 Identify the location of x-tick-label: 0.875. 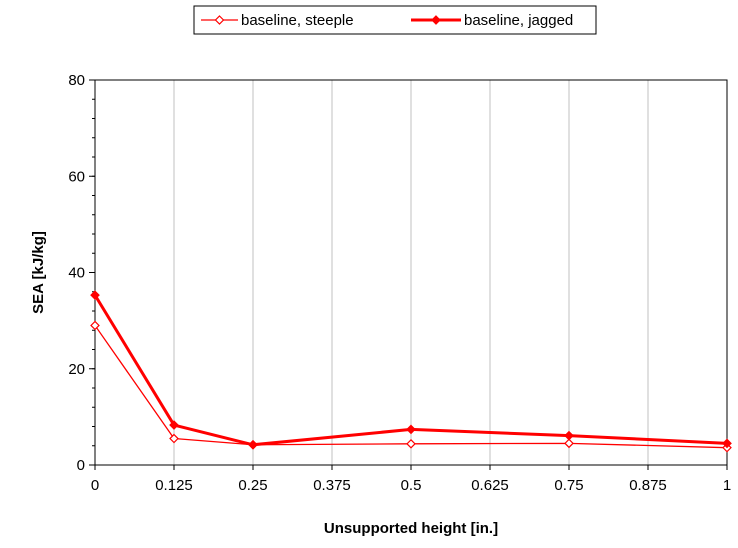
(648, 485).